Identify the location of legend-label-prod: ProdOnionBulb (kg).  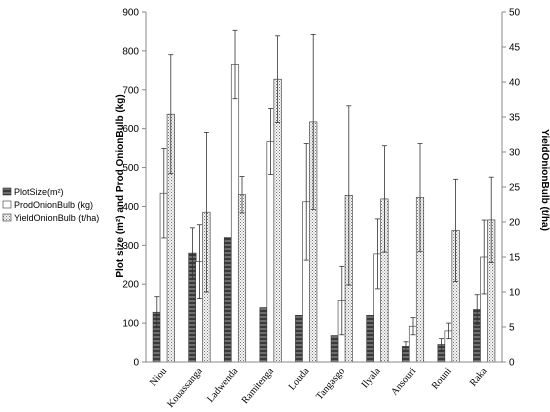
(53, 205).